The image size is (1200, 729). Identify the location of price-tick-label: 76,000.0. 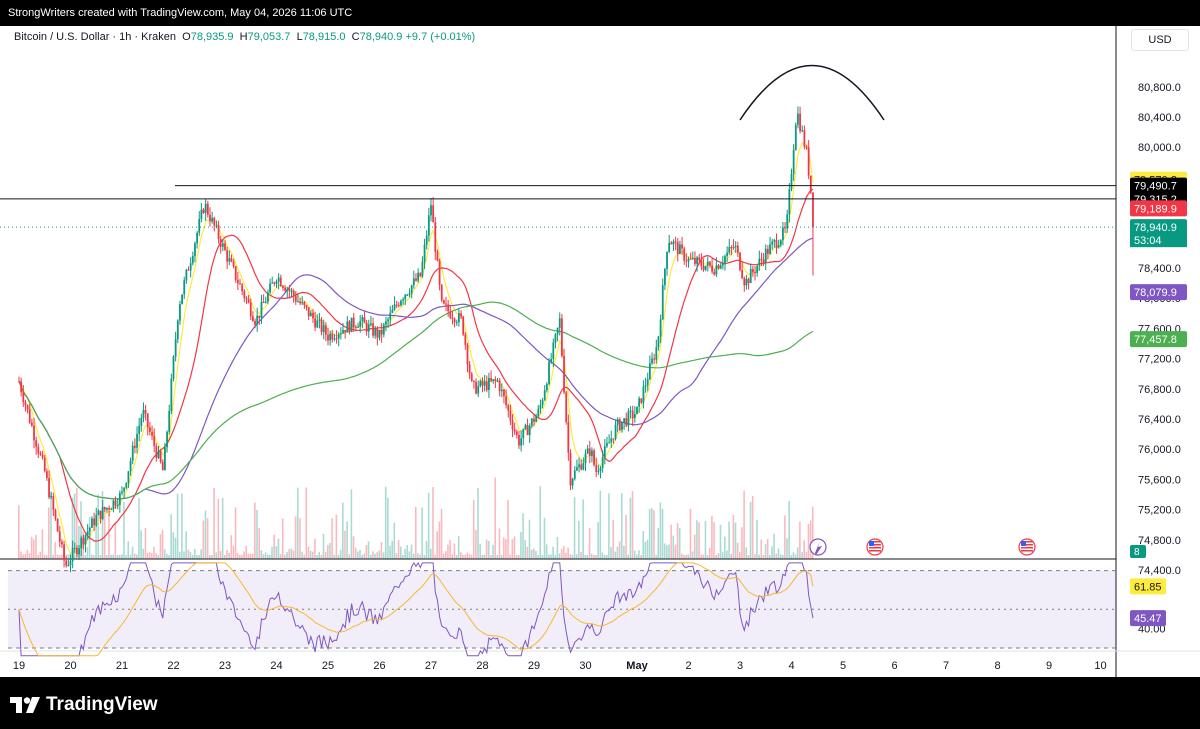
(1159, 450).